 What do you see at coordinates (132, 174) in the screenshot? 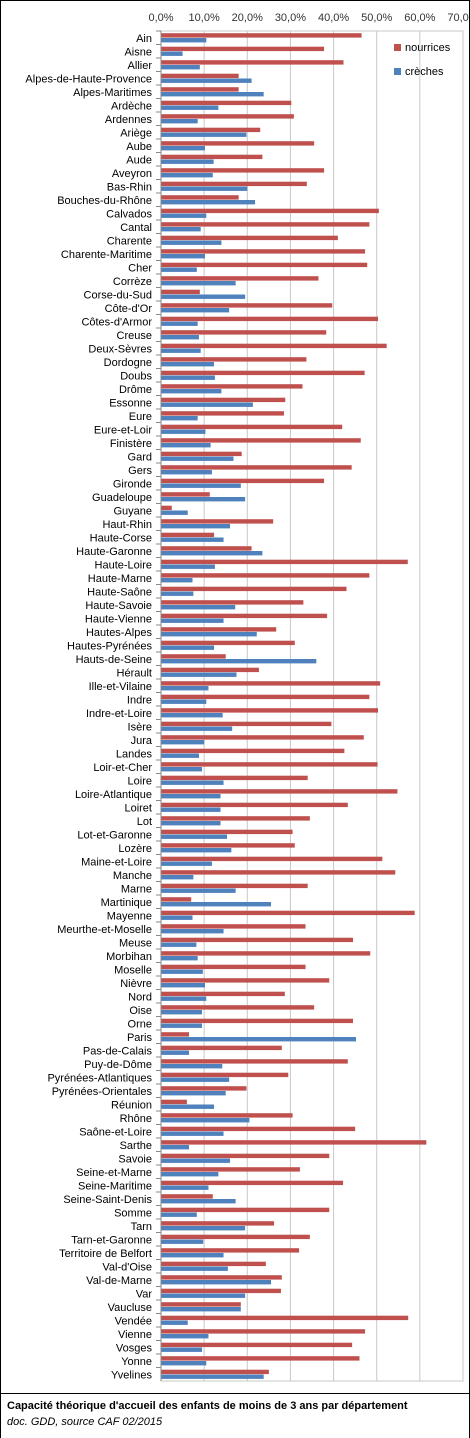
I see `category-label: Aveyron` at bounding box center [132, 174].